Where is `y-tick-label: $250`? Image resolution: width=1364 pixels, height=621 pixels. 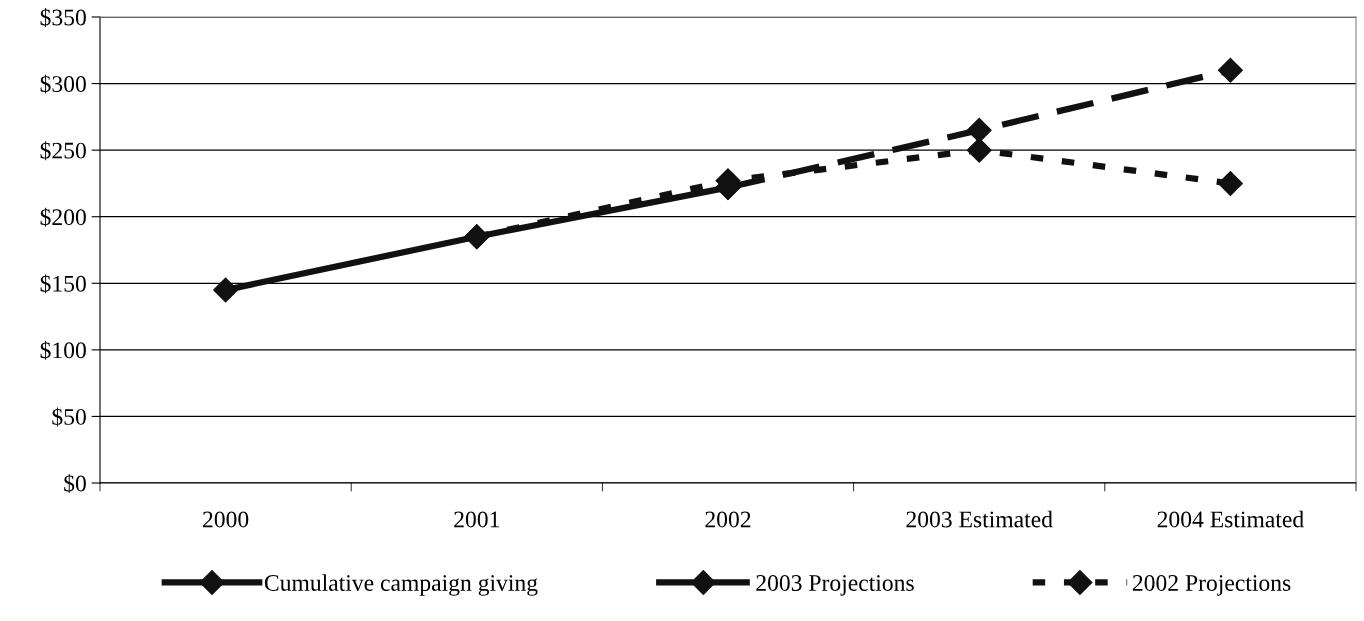
y-tick-label: $250 is located at coordinates (63, 151).